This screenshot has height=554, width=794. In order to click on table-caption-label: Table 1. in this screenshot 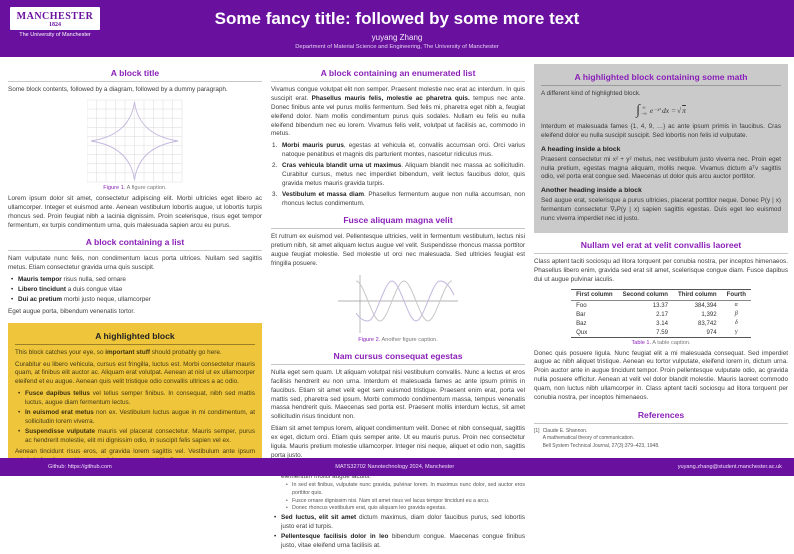, I will do `click(641, 342)`.